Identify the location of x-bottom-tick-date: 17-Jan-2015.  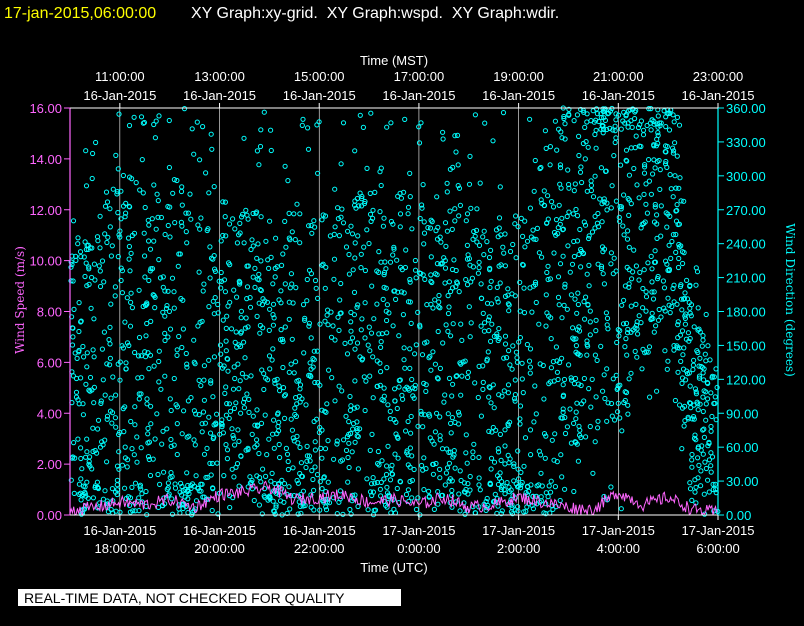
(518, 530).